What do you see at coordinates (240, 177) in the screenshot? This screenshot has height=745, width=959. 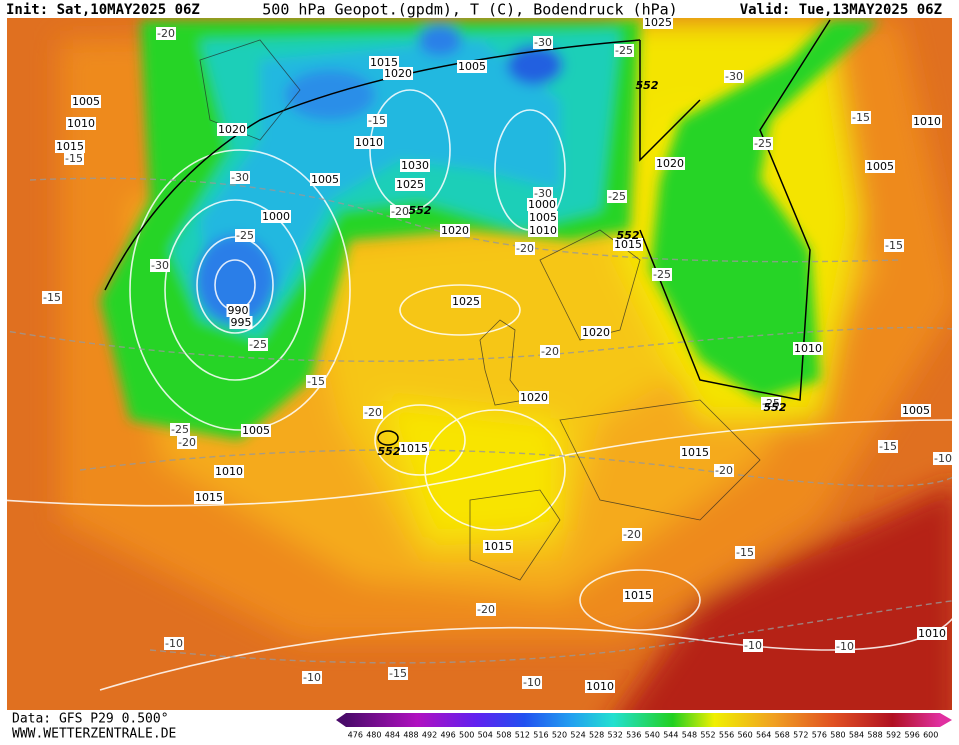 I see `temperature-label: -30` at bounding box center [240, 177].